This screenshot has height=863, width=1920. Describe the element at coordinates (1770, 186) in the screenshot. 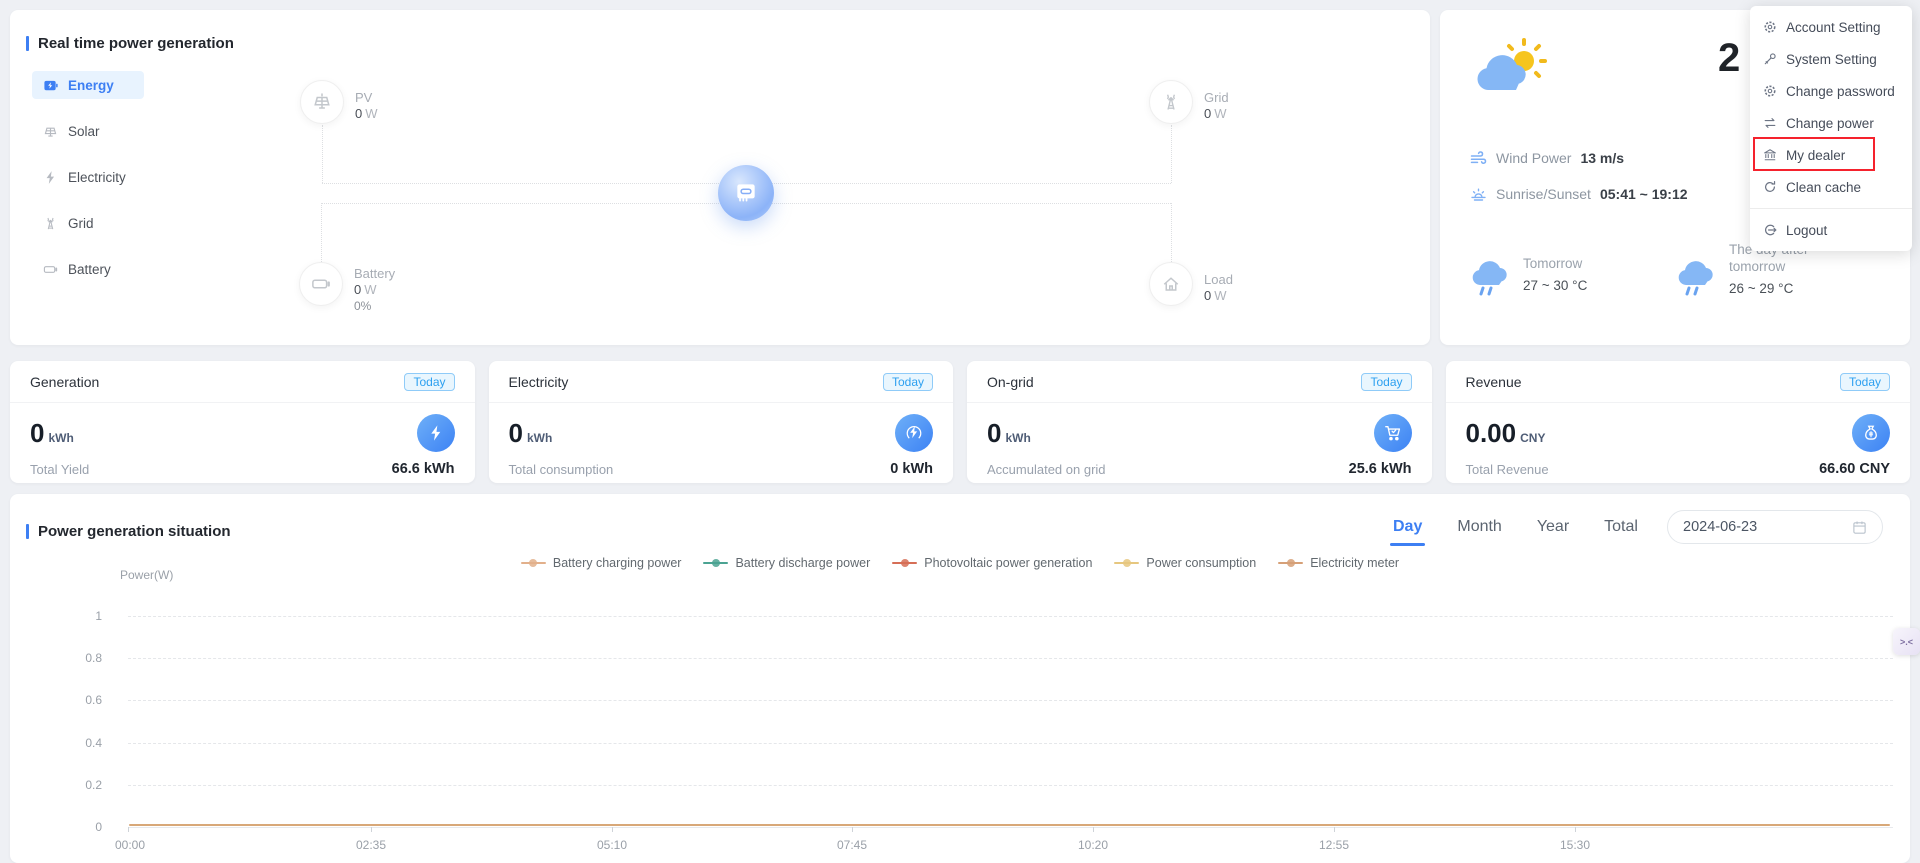

I see `refresh-icon` at that location.